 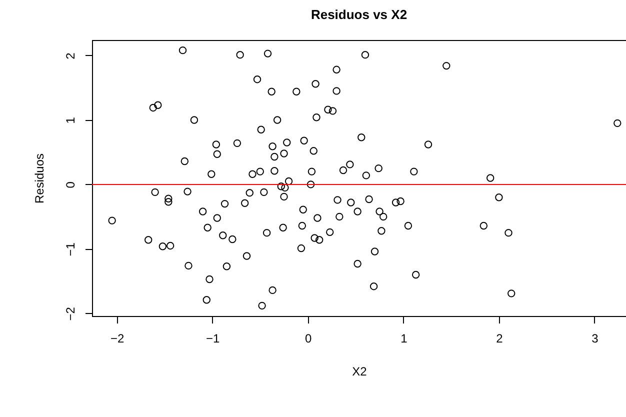 What do you see at coordinates (71, 313) in the screenshot?
I see `y-tick-label: −2` at bounding box center [71, 313].